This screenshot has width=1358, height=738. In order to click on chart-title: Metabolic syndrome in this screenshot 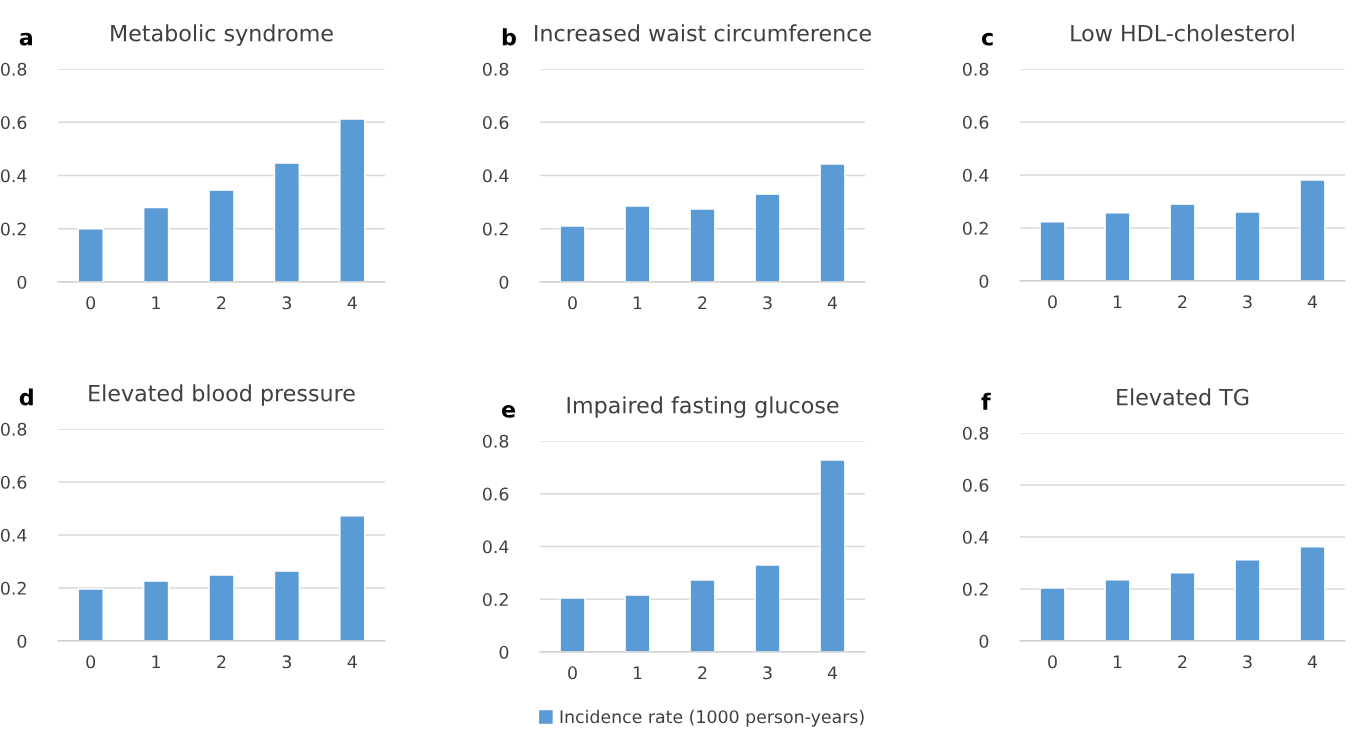, I will do `click(222, 35)`.